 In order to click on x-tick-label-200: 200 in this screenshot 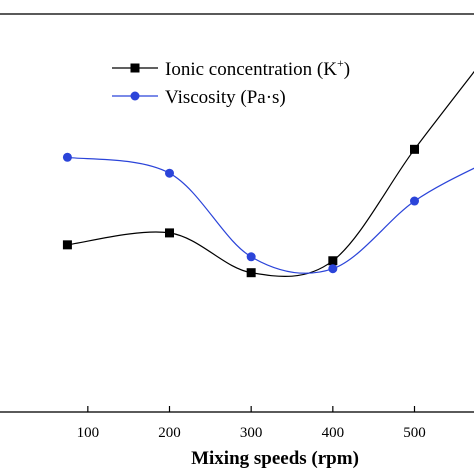, I will do `click(169, 433)`.